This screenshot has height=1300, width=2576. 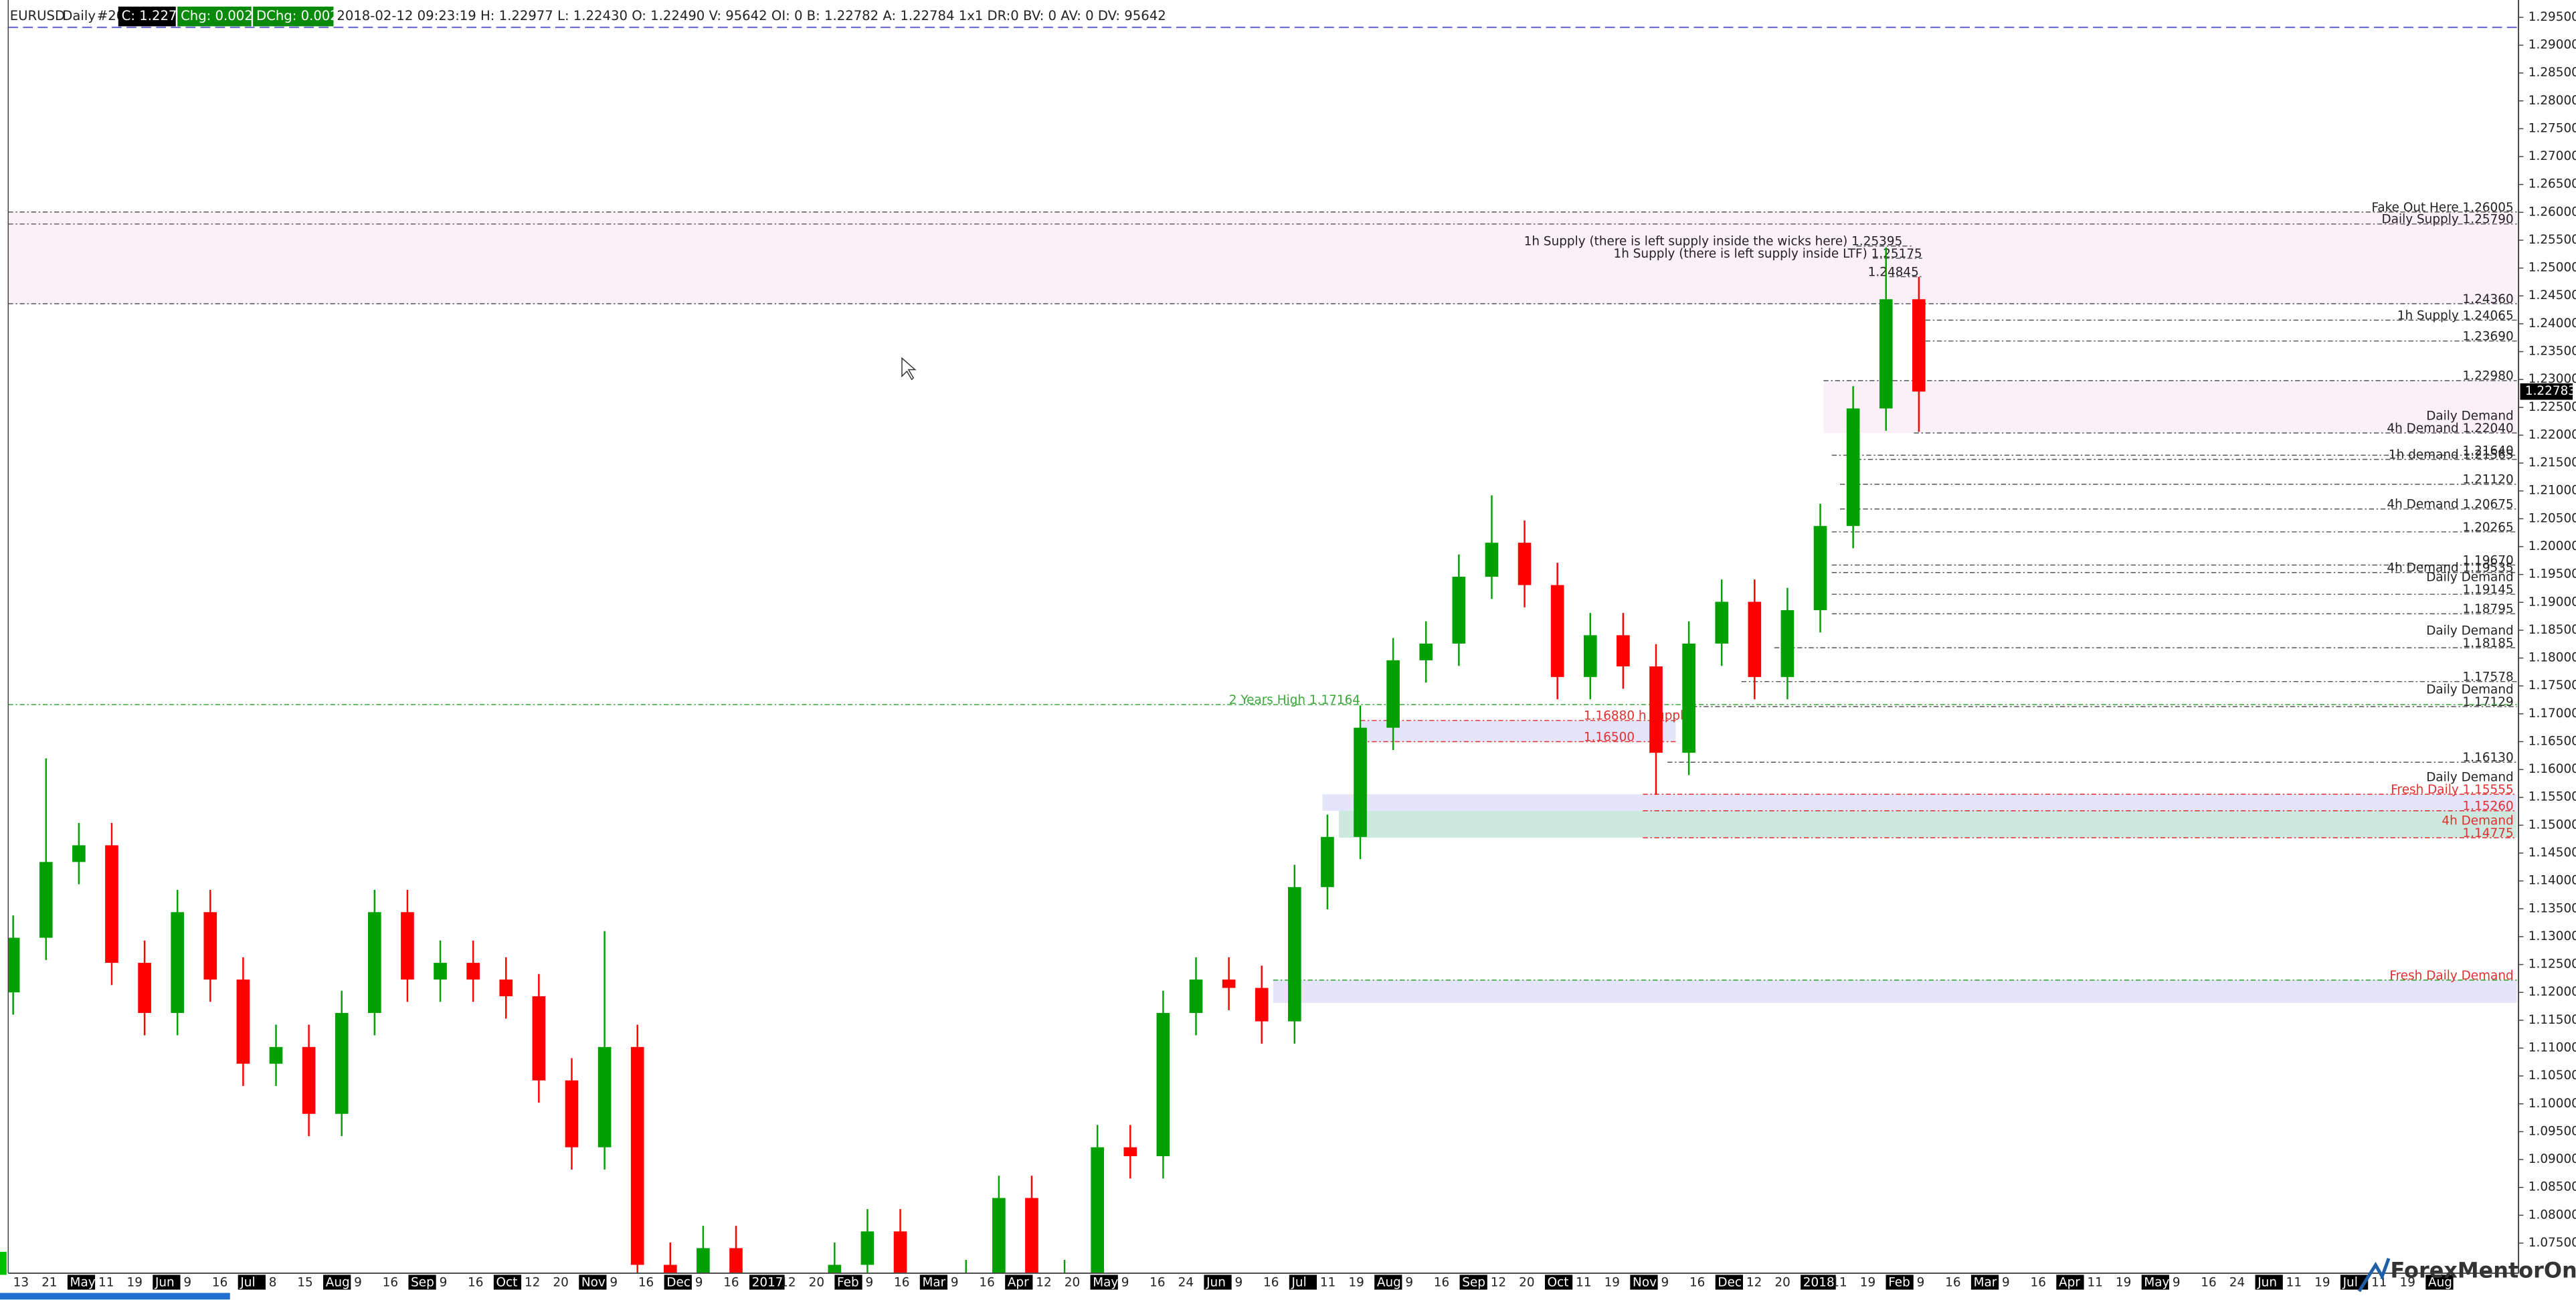 I want to click on y-tick-label: 1.19500, so click(x=2552, y=574).